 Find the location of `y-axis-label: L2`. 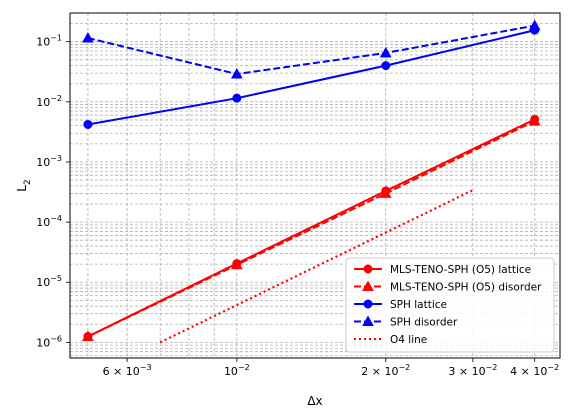

y-axis-label: L2 is located at coordinates (24, 185).